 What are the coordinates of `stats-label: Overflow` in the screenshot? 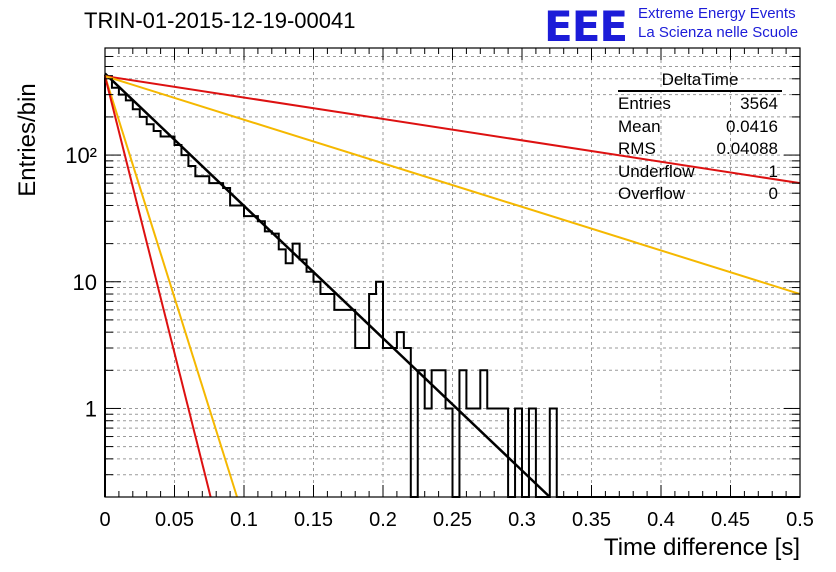 It's located at (652, 194).